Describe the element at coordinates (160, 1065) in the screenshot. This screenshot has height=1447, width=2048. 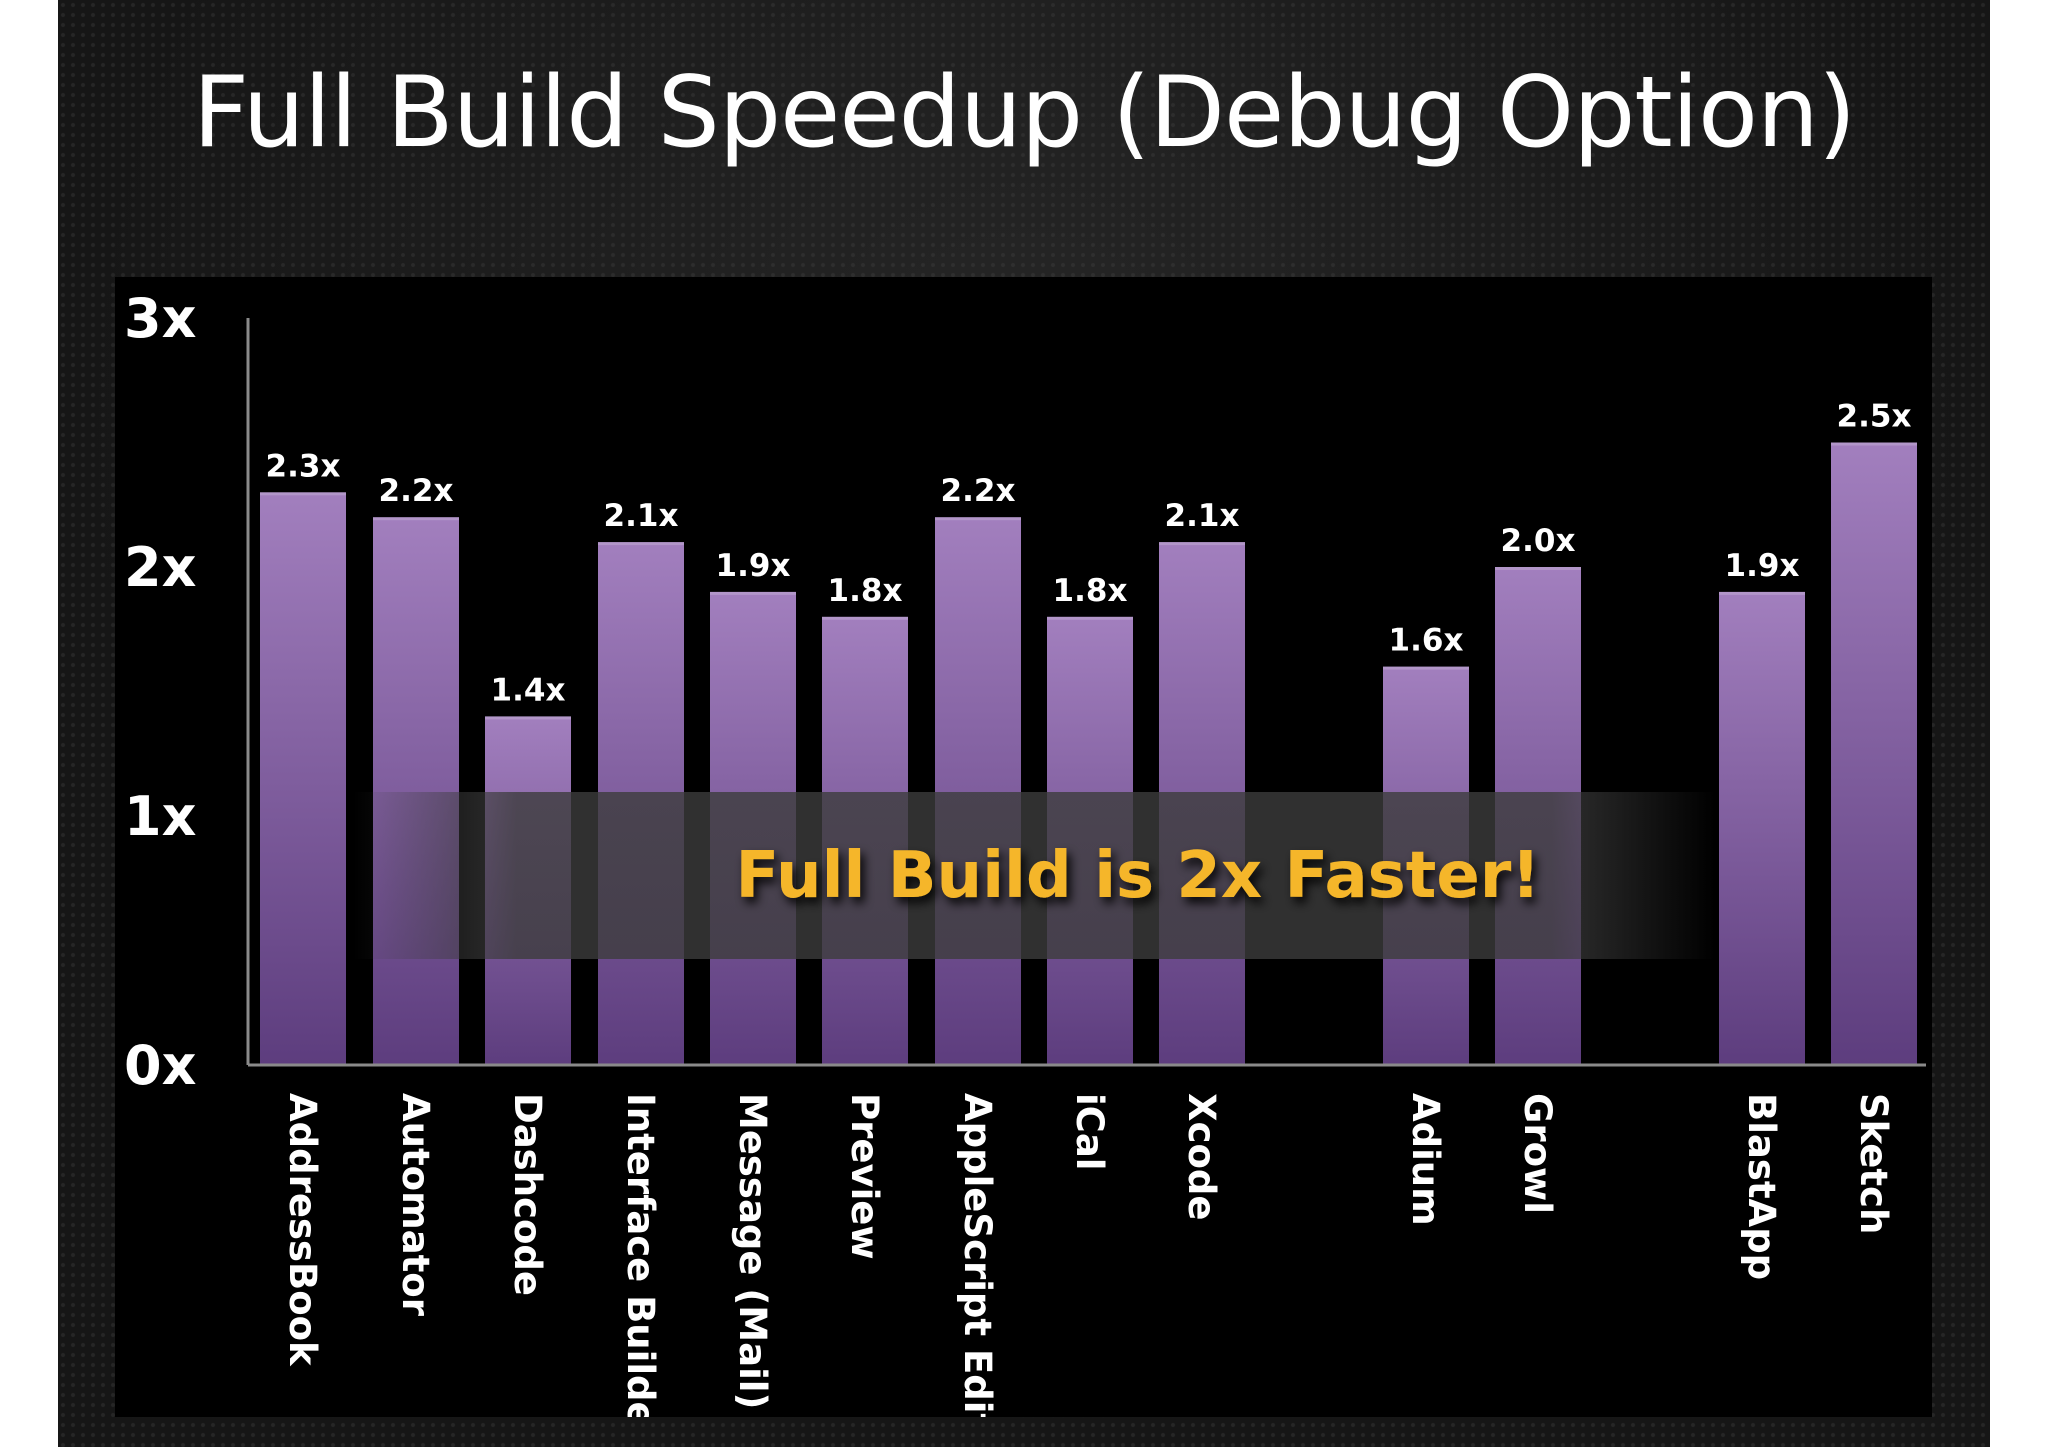
I see `y-tick-label: 0x` at that location.